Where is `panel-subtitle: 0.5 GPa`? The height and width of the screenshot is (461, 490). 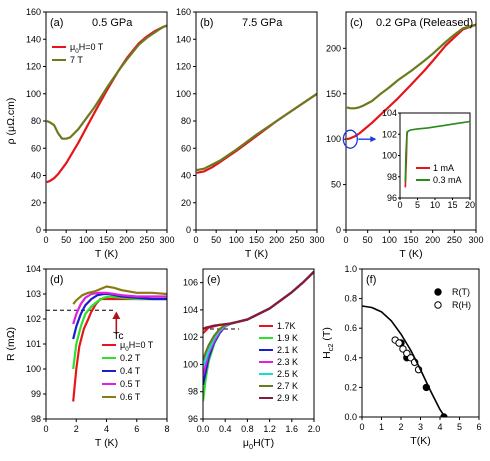
panel-subtitle: 0.5 GPa is located at coordinates (112, 23).